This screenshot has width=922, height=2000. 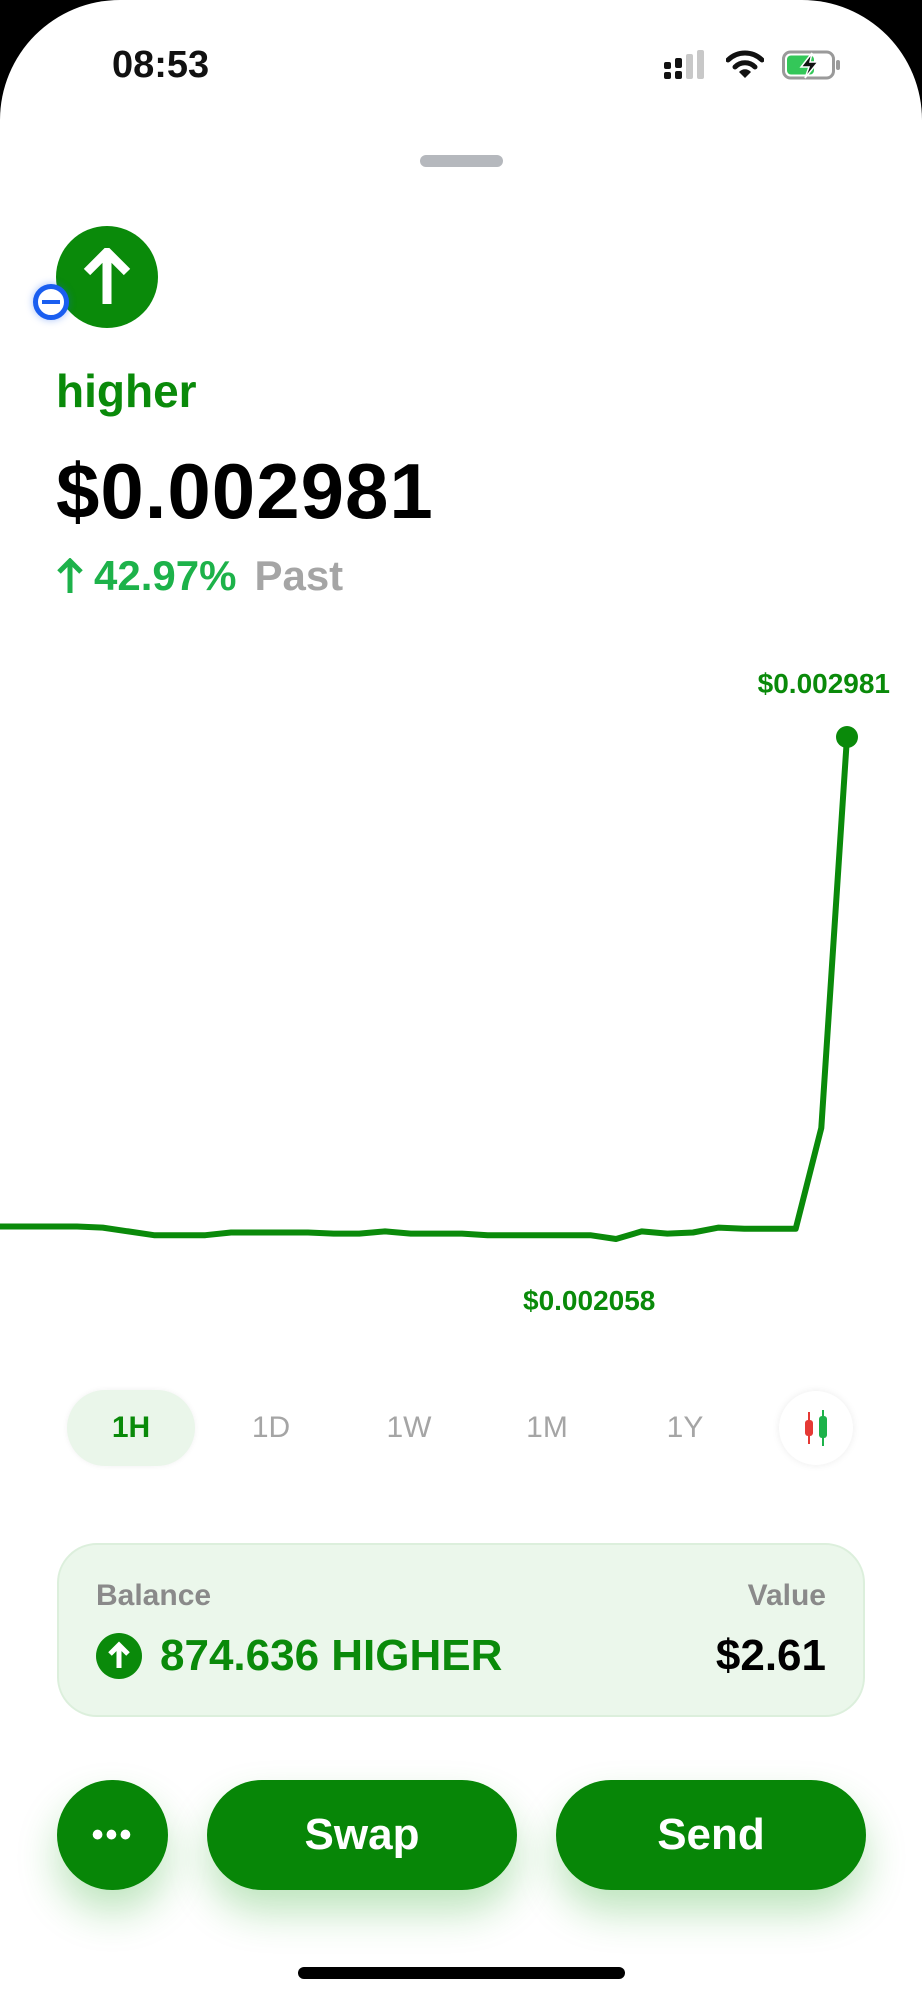 I want to click on status-icons, so click(x=753, y=65).